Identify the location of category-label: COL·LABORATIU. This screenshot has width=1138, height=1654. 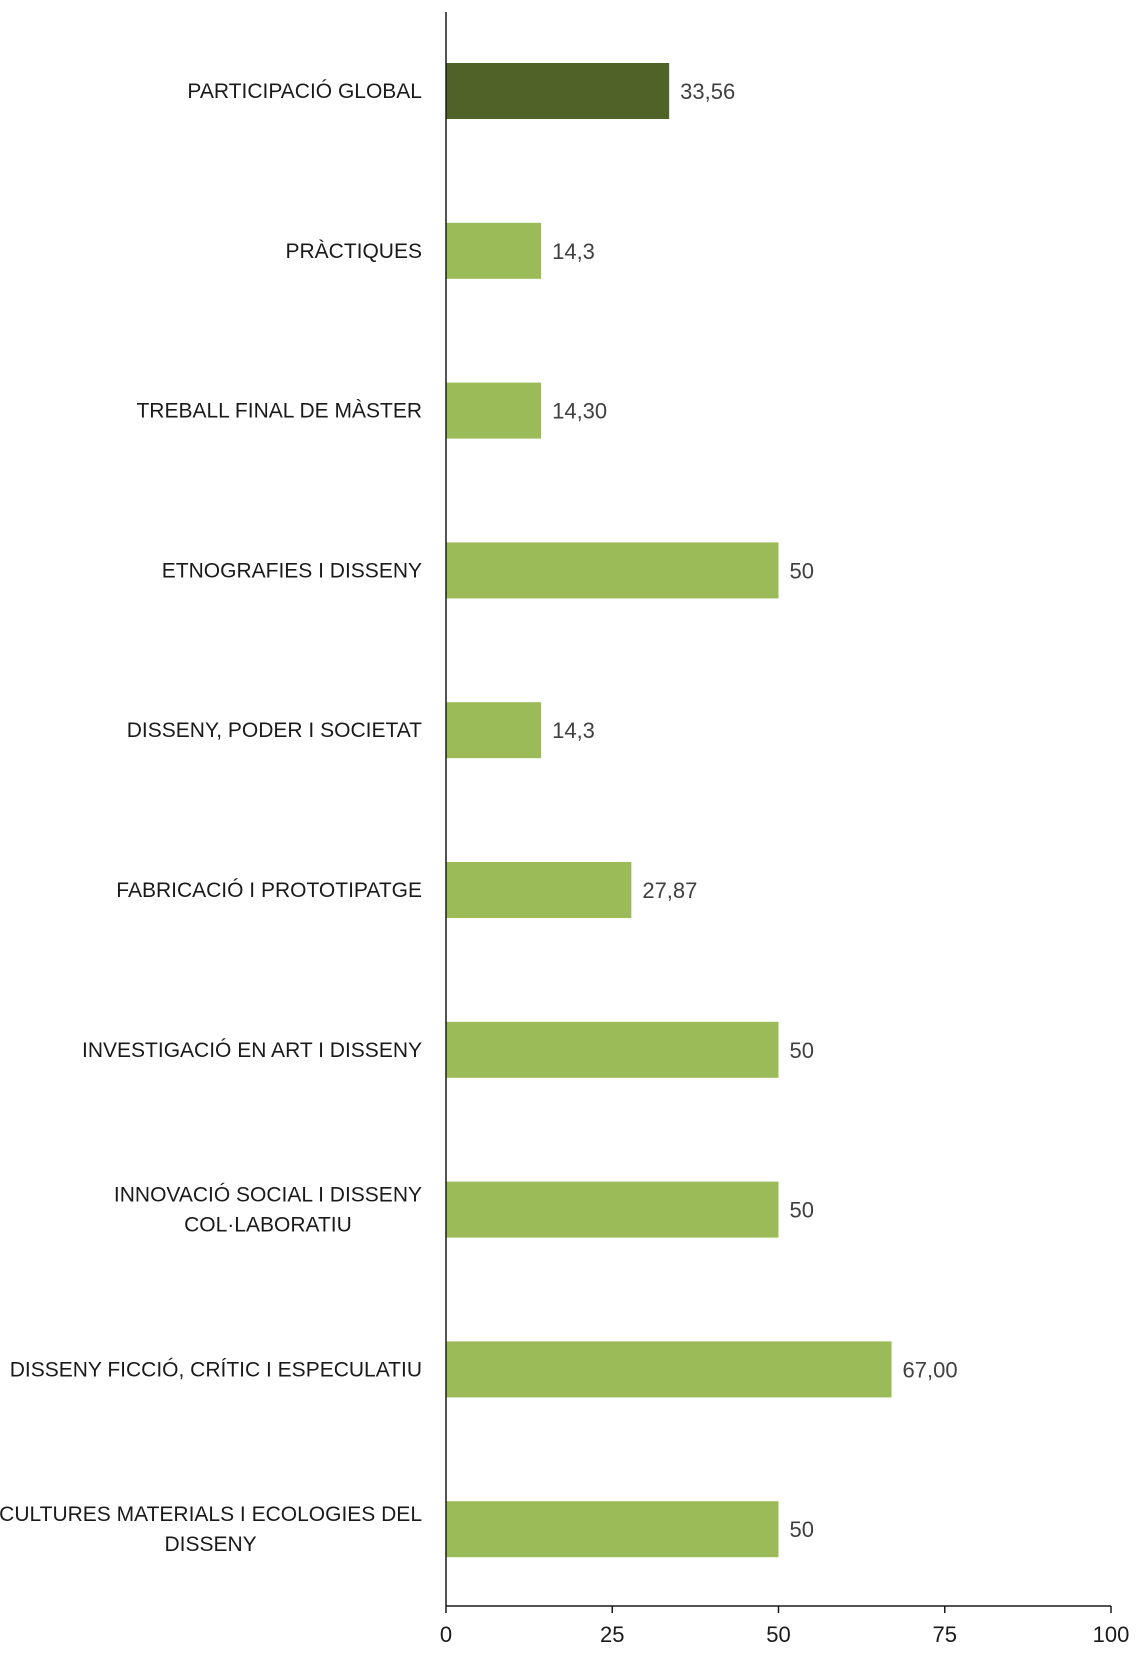
(268, 1225).